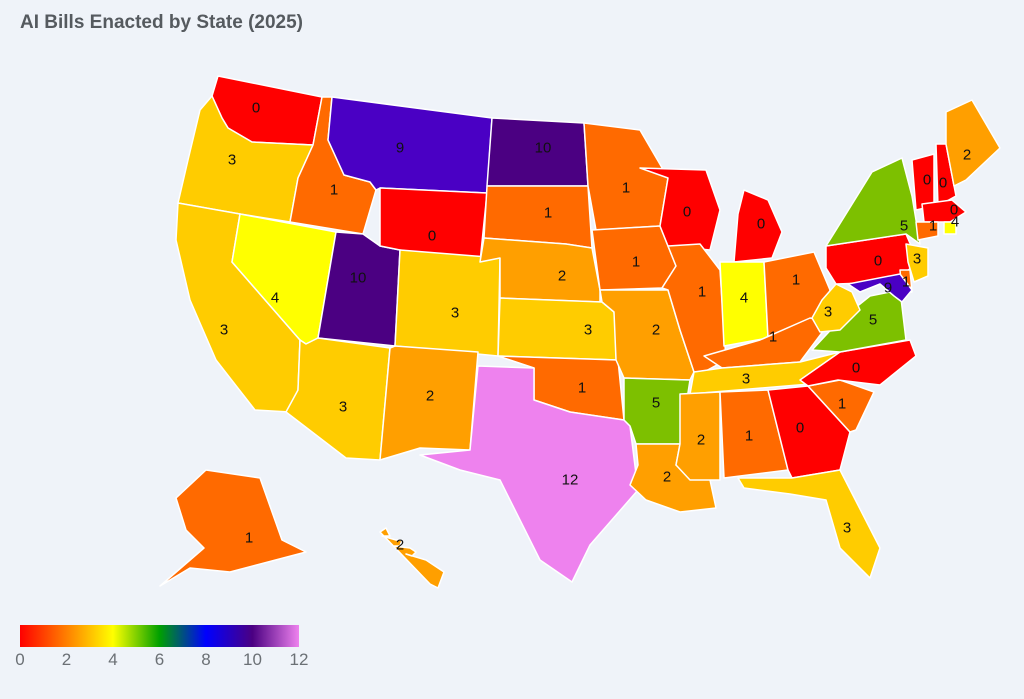 The width and height of the screenshot is (1024, 699). I want to click on state-value-ne: 2, so click(562, 276).